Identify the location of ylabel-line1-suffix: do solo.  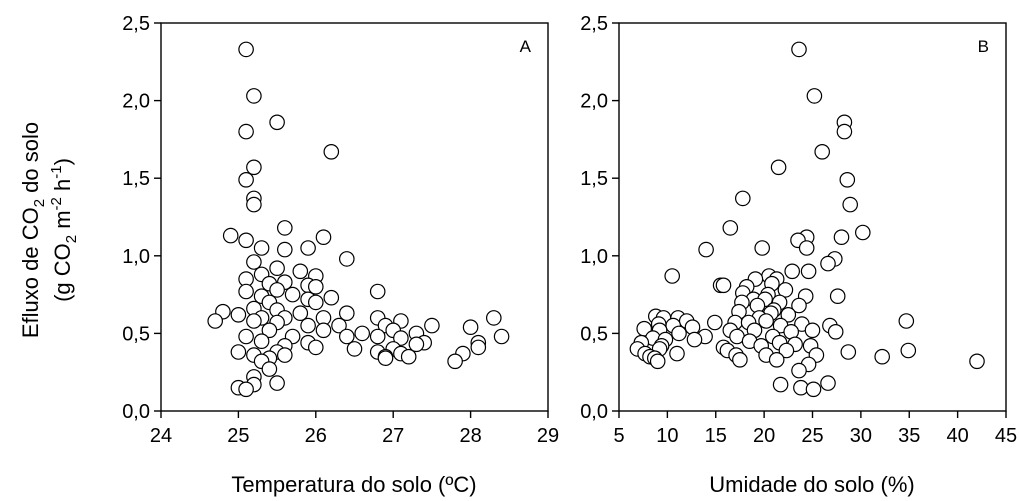
(30, 160).